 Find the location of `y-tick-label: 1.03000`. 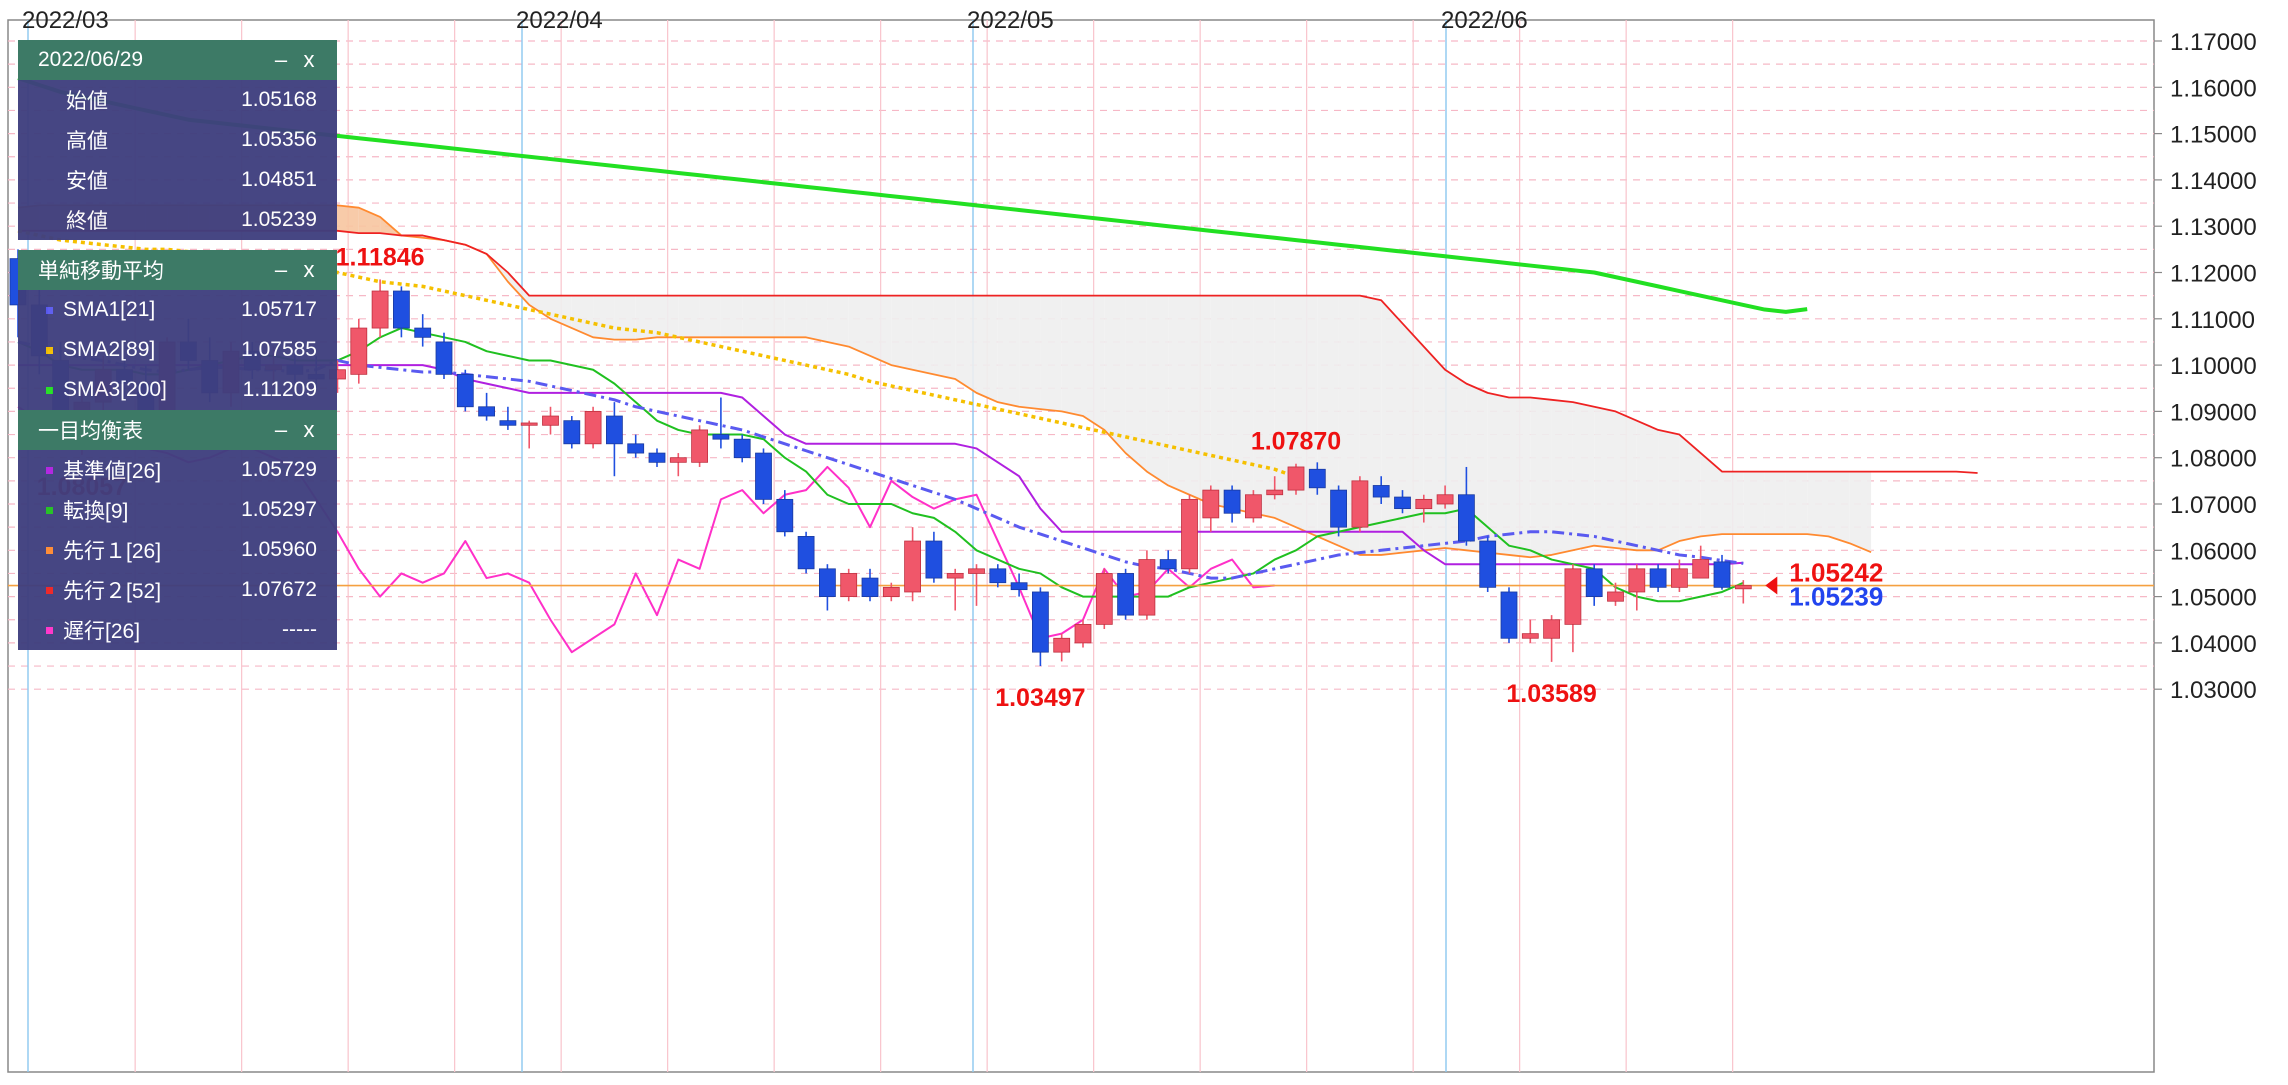

y-tick-label: 1.03000 is located at coordinates (2213, 690).